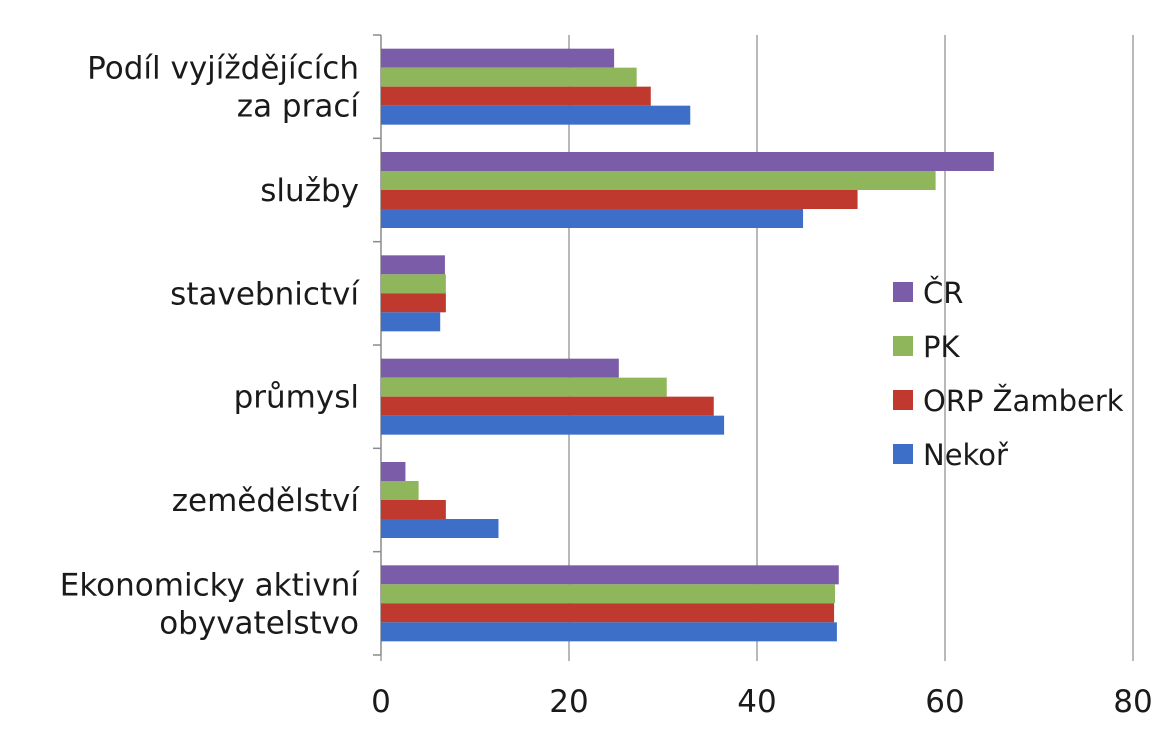 The width and height of the screenshot is (1157, 742). I want to click on legend-label: ČR, so click(943, 293).